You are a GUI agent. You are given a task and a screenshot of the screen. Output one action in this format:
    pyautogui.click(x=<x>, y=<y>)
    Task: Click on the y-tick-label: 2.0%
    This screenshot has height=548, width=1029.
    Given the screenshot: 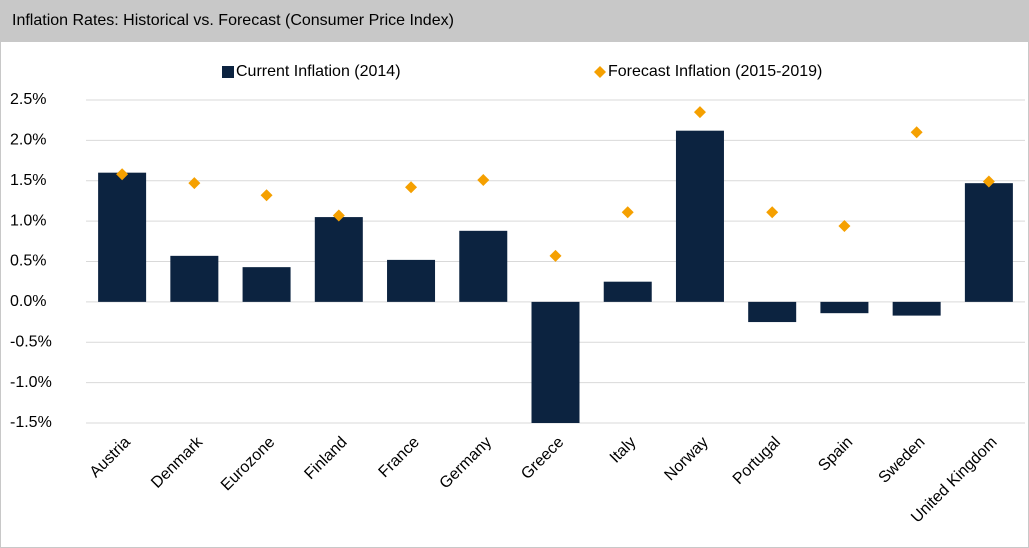 What is the action you would take?
    pyautogui.click(x=28, y=140)
    